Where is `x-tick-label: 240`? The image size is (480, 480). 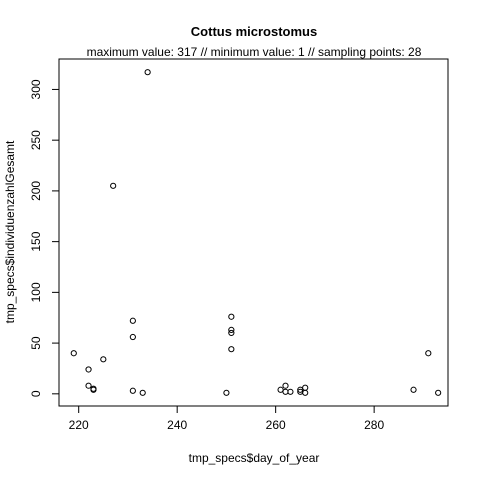
x-tick-label: 240 is located at coordinates (177, 425).